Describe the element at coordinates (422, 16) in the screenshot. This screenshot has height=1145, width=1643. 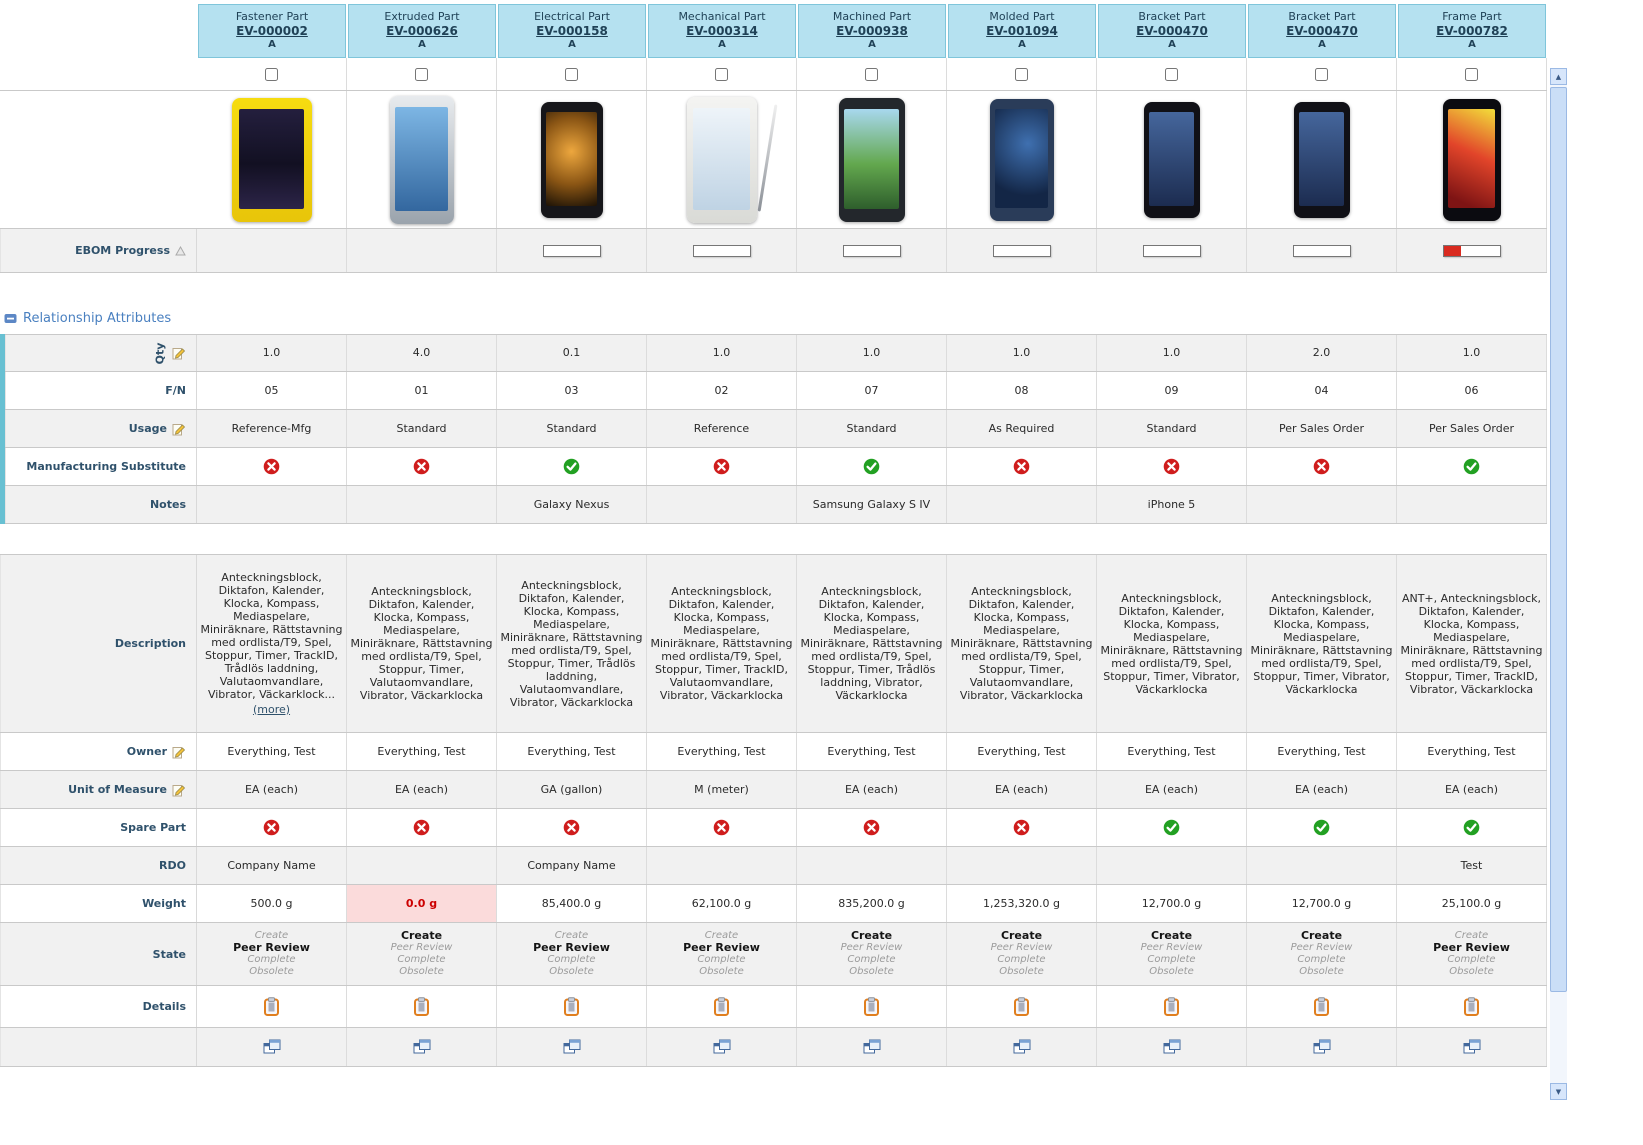
I see `part-type: Extruded Part` at that location.